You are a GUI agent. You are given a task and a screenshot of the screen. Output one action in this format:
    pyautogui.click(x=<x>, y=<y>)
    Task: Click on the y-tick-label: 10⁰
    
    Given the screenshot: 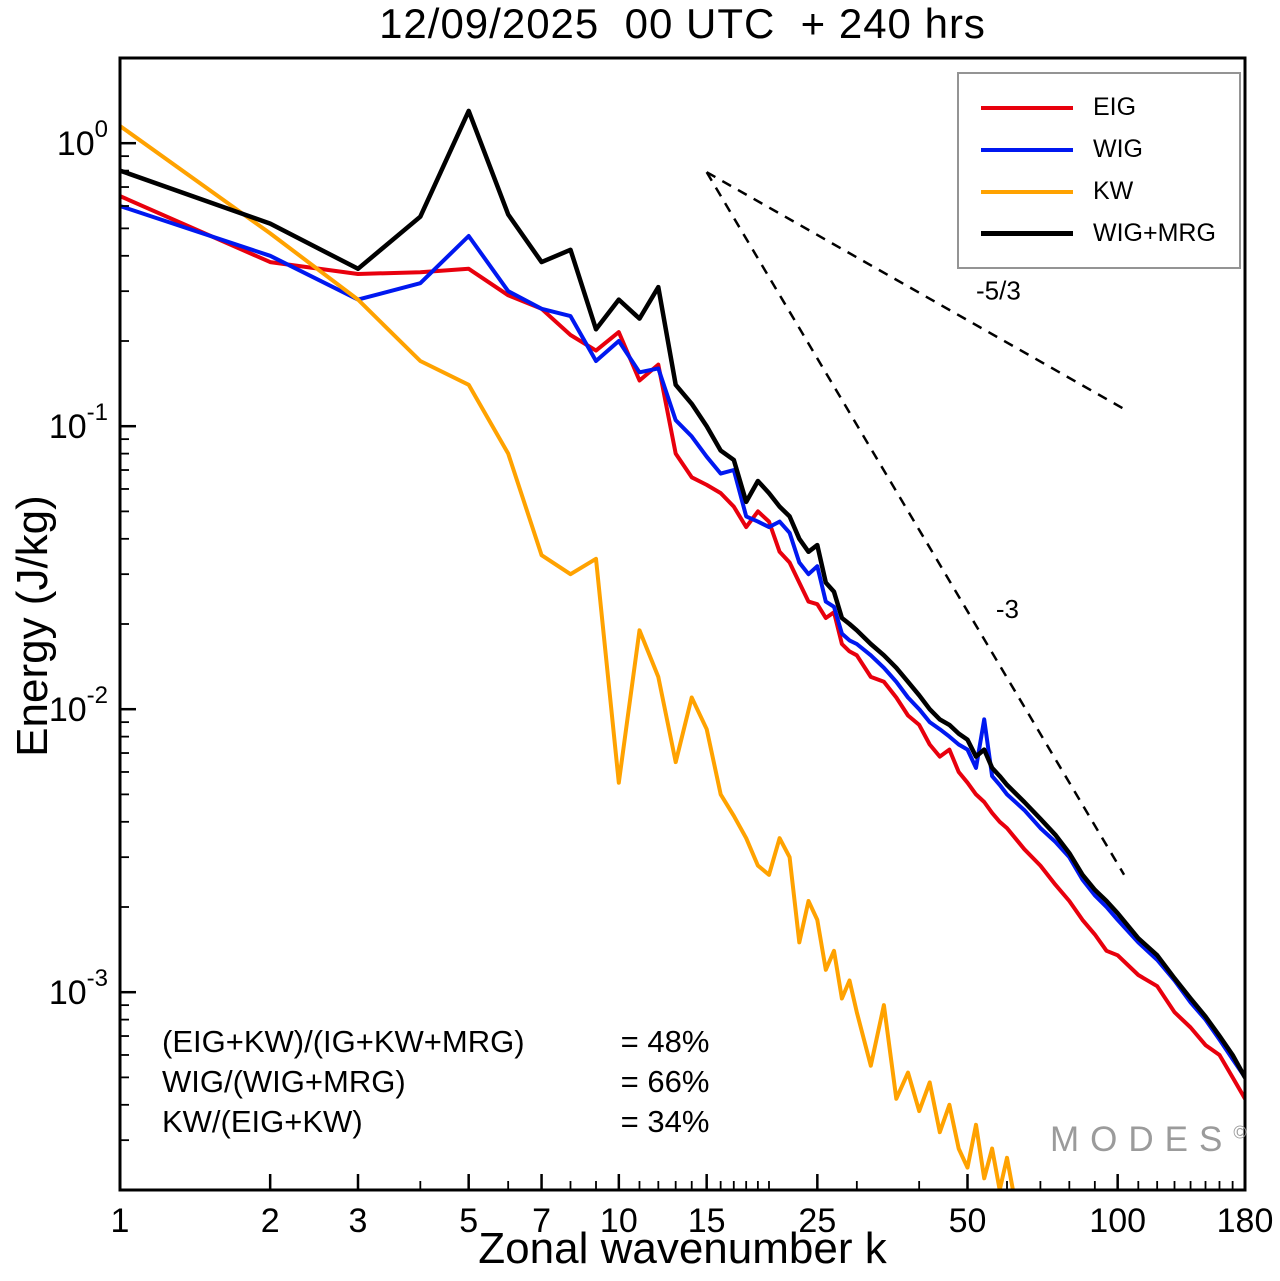 What is the action you would take?
    pyautogui.click(x=82, y=139)
    